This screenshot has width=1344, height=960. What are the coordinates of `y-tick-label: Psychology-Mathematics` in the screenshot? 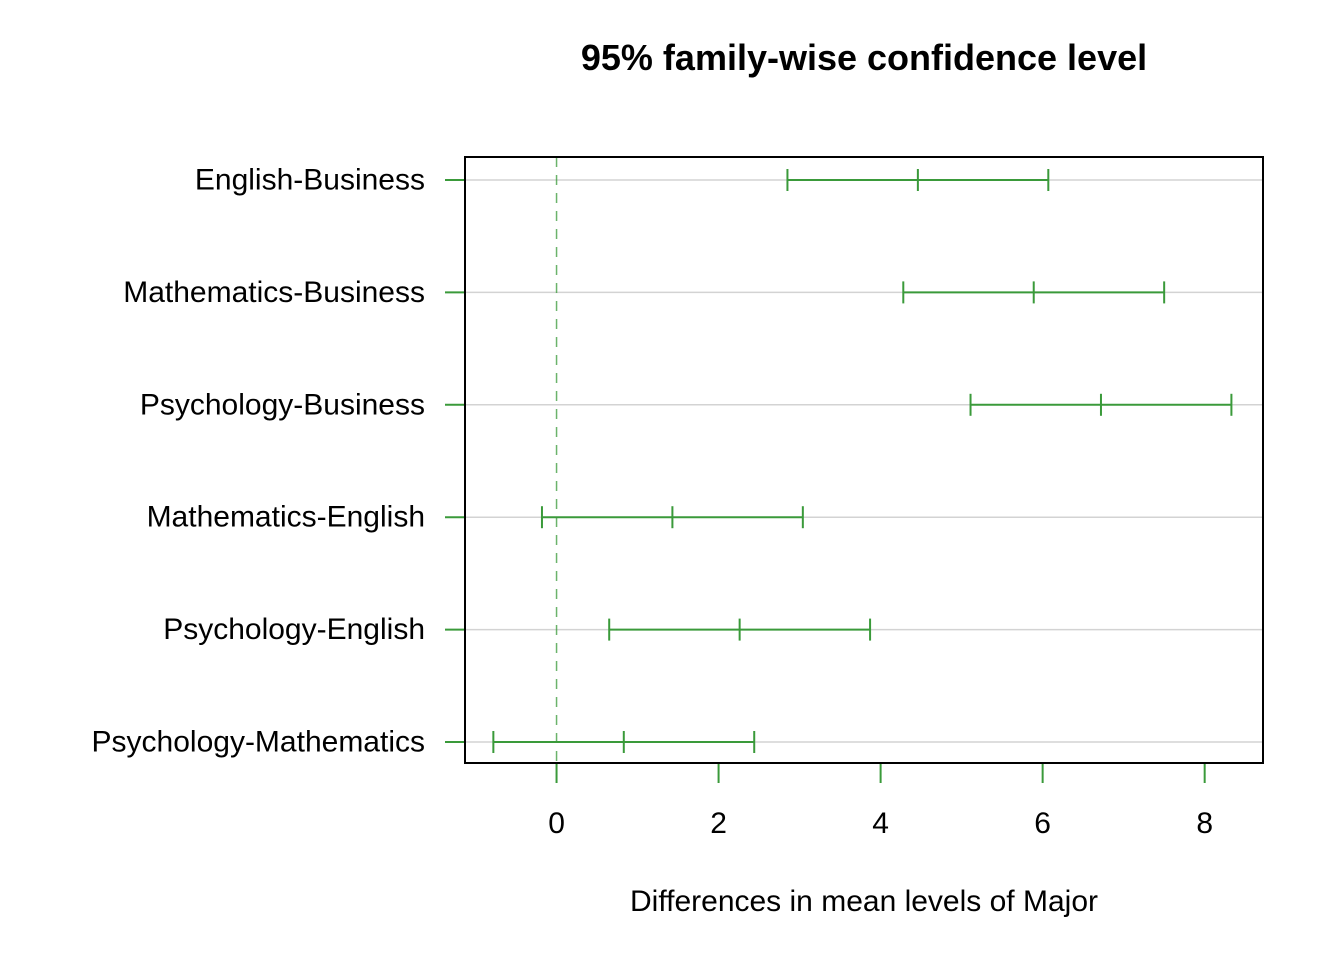 It's located at (258, 742).